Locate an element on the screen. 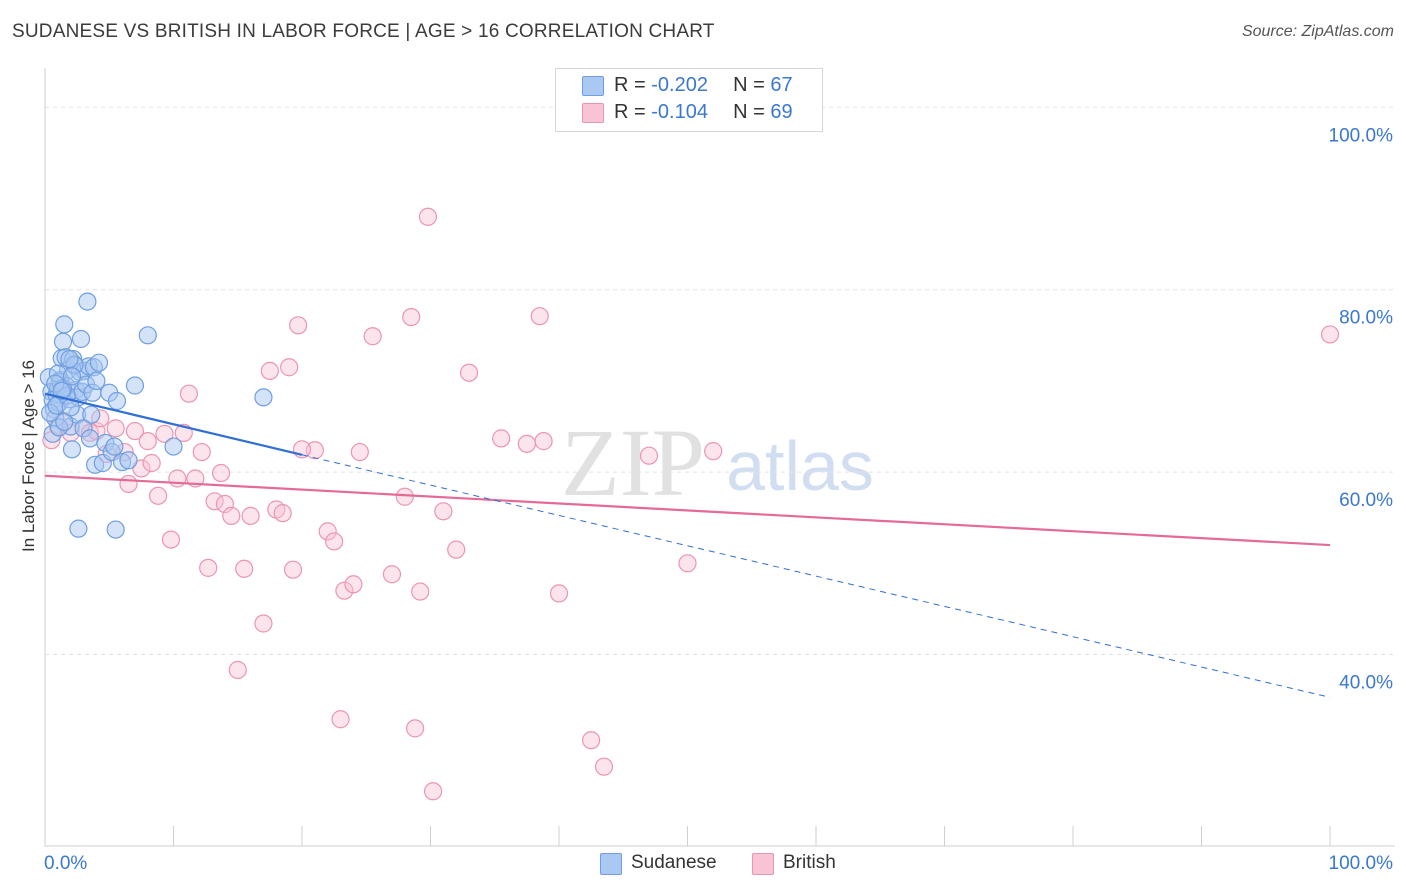 Image resolution: width=1406 pixels, height=892 pixels. british-trend-line is located at coordinates (687, 510).